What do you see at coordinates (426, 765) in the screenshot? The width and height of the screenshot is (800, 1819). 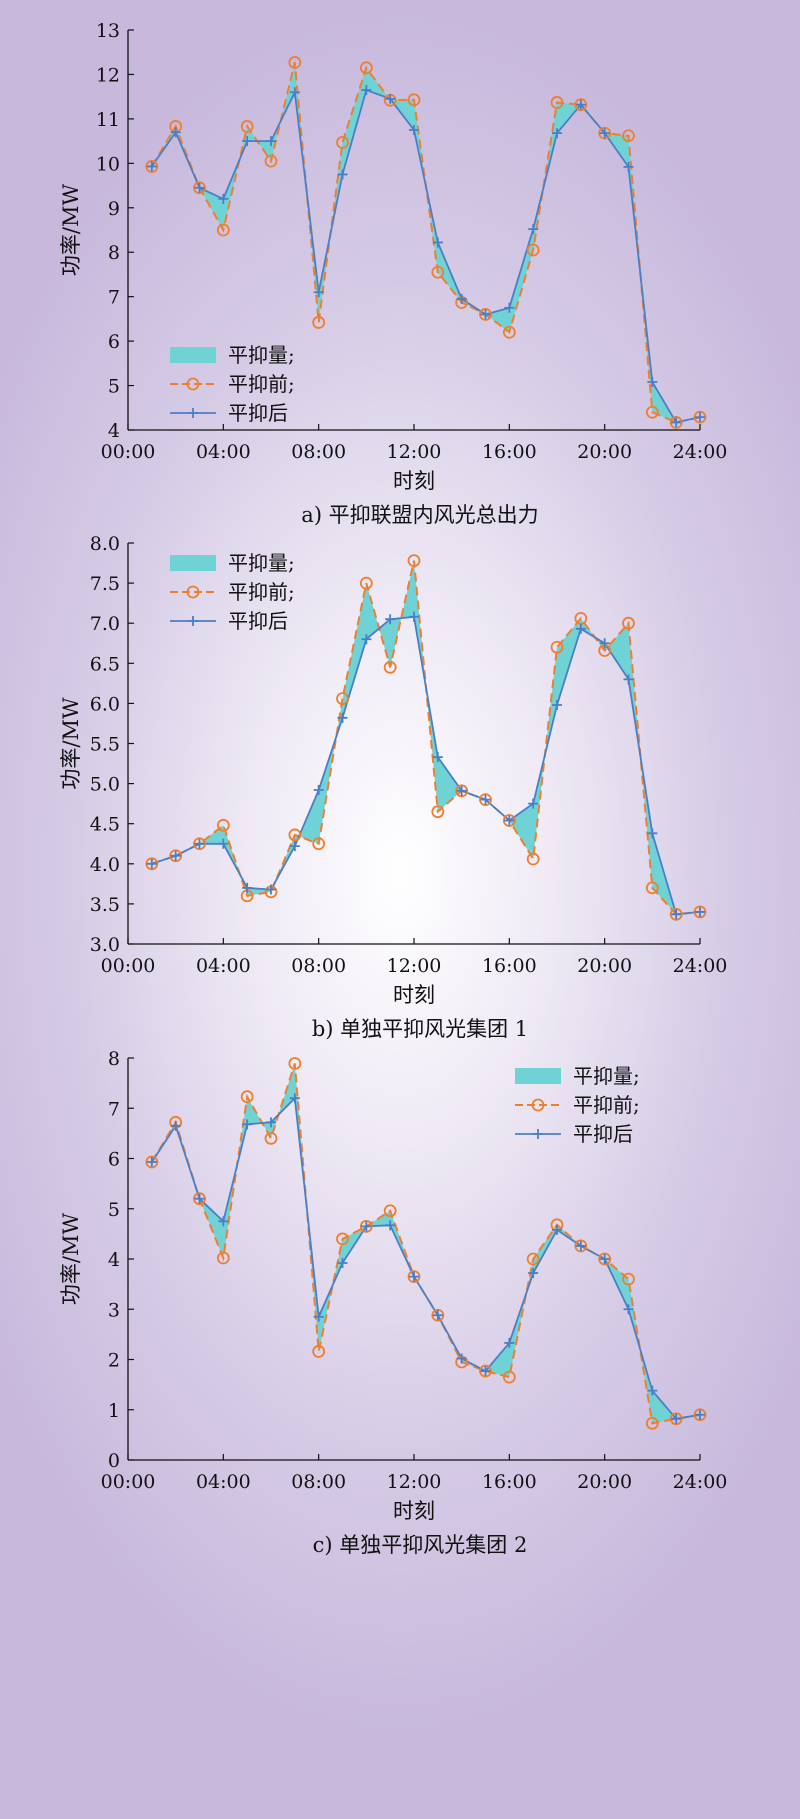 I see `series-line-after` at bounding box center [426, 765].